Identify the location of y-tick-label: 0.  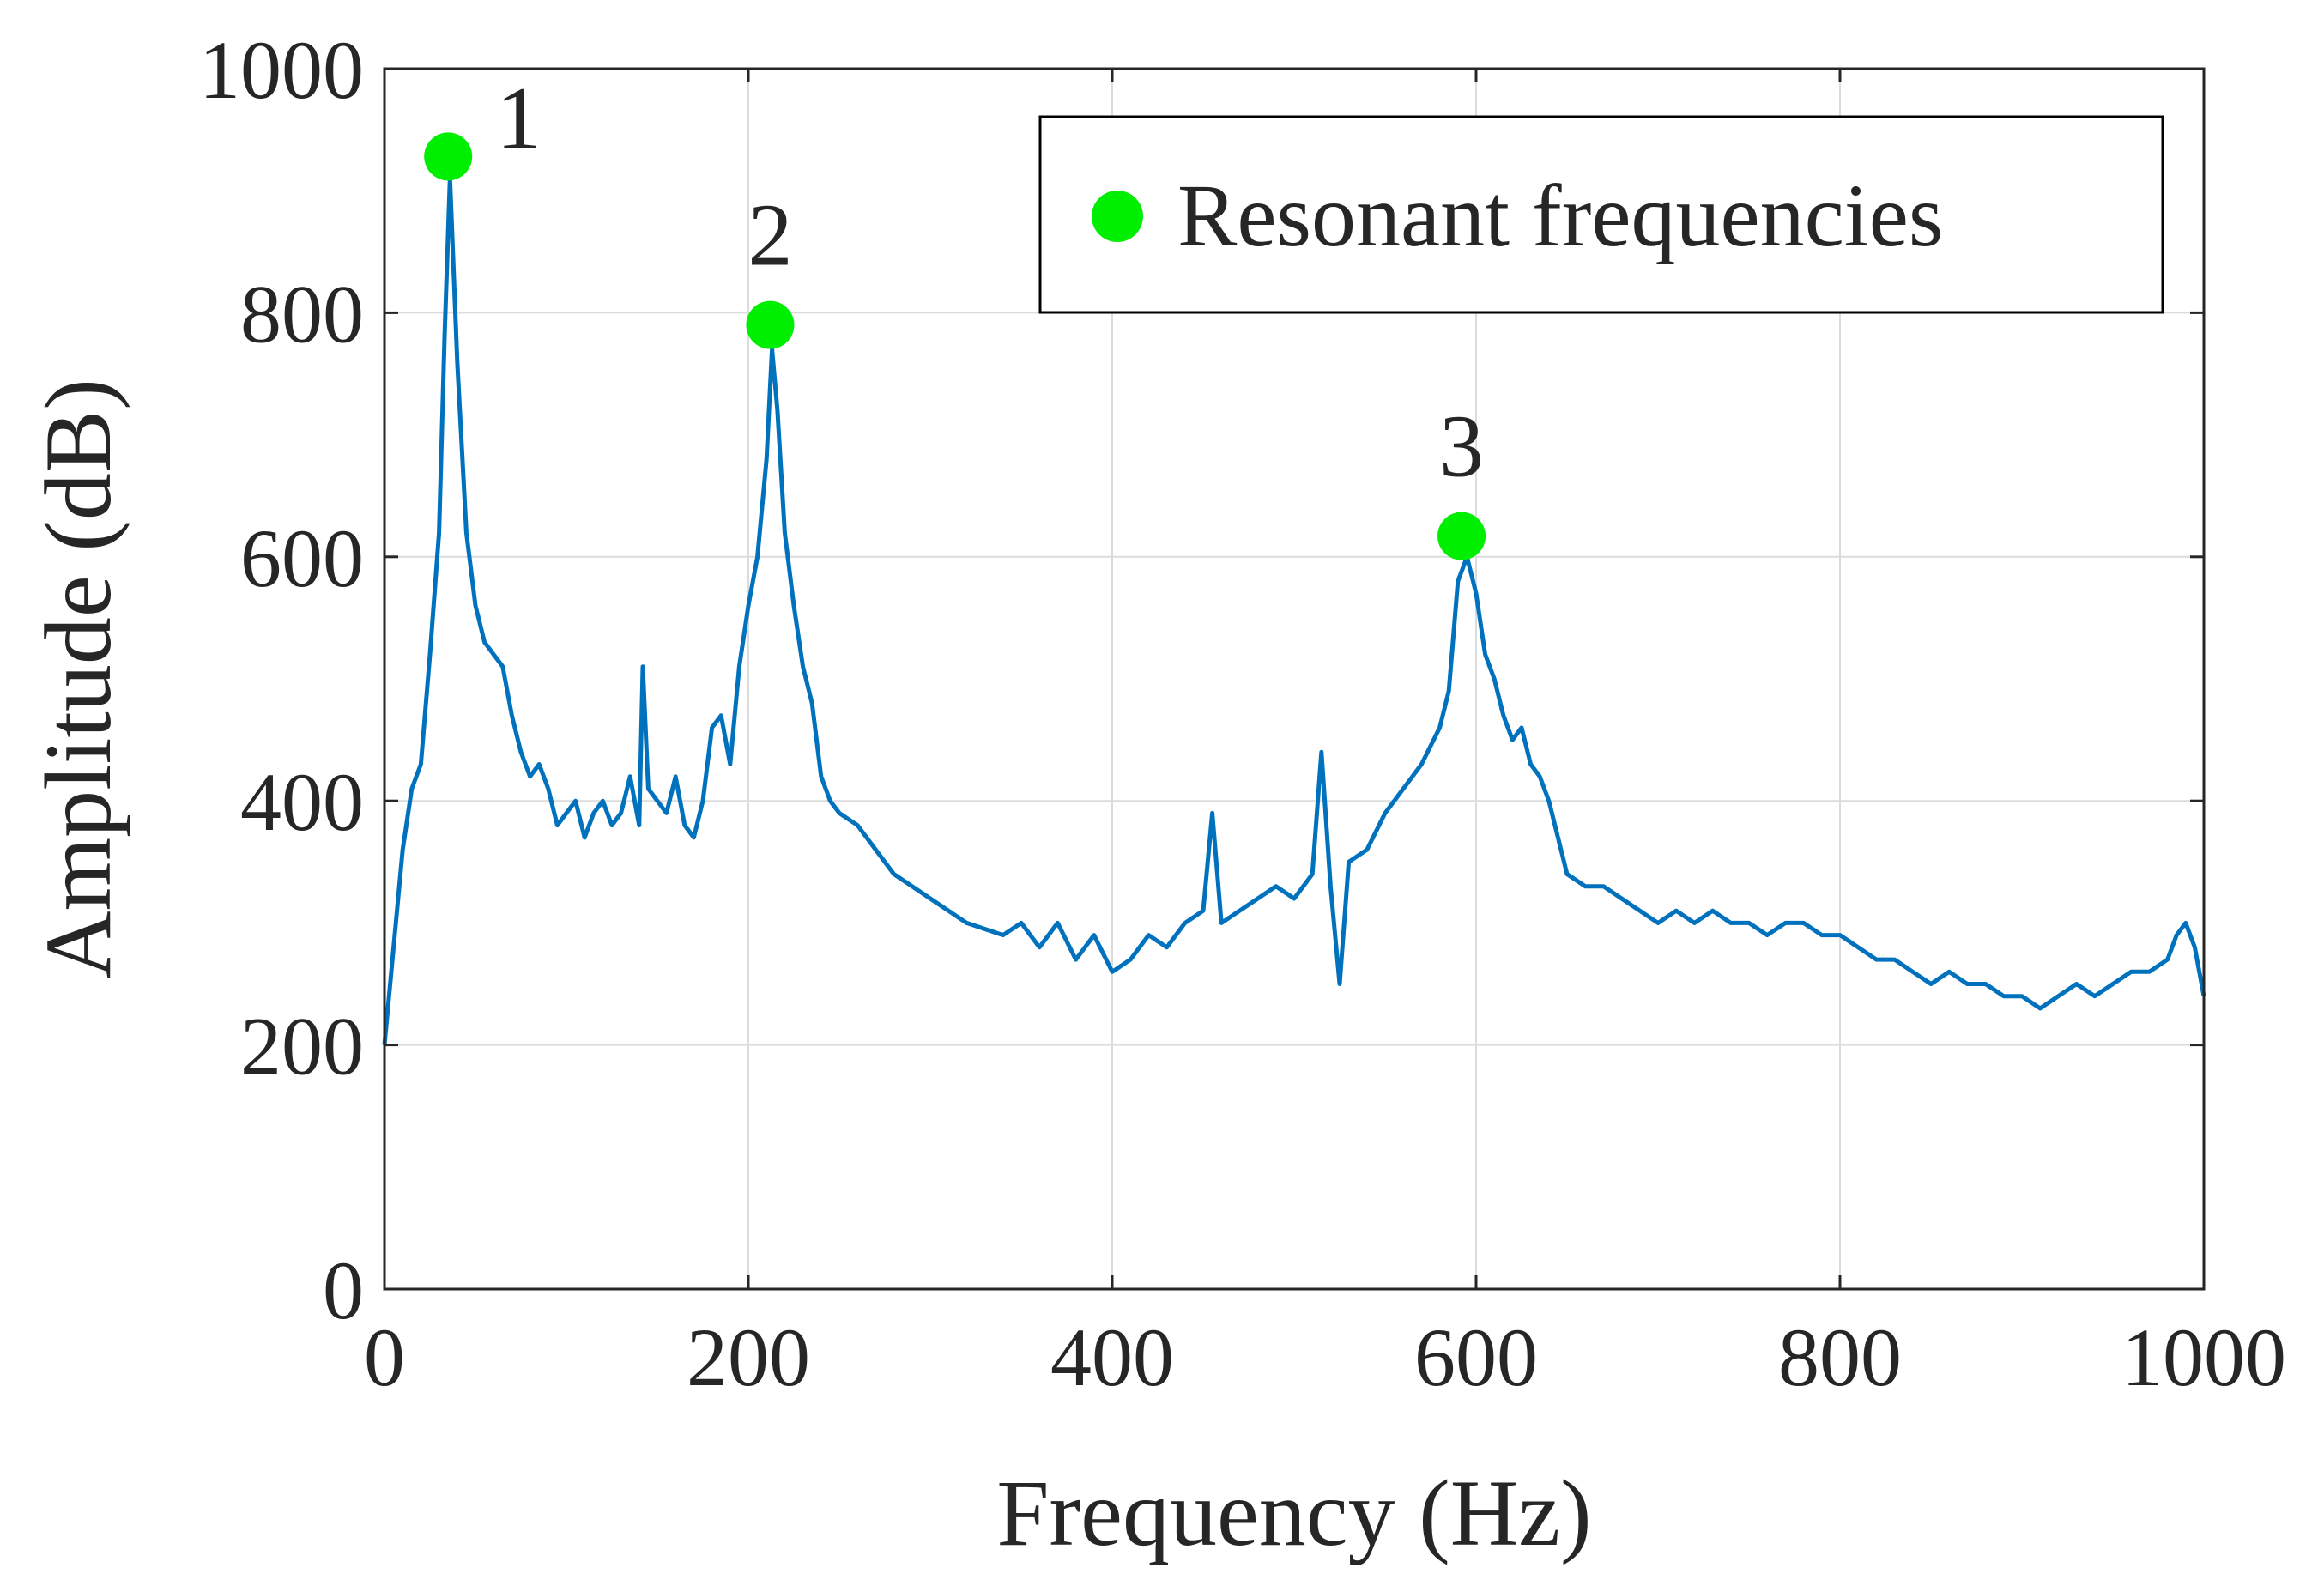
(343, 1290).